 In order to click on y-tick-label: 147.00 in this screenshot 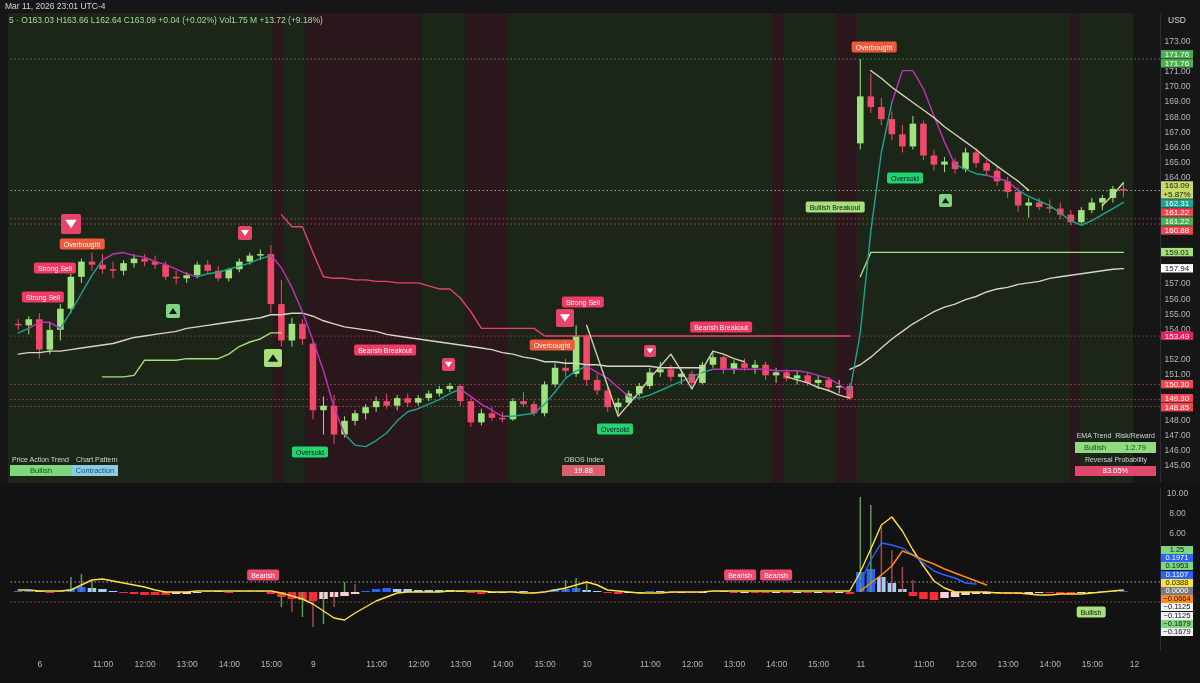, I will do `click(1177, 434)`.